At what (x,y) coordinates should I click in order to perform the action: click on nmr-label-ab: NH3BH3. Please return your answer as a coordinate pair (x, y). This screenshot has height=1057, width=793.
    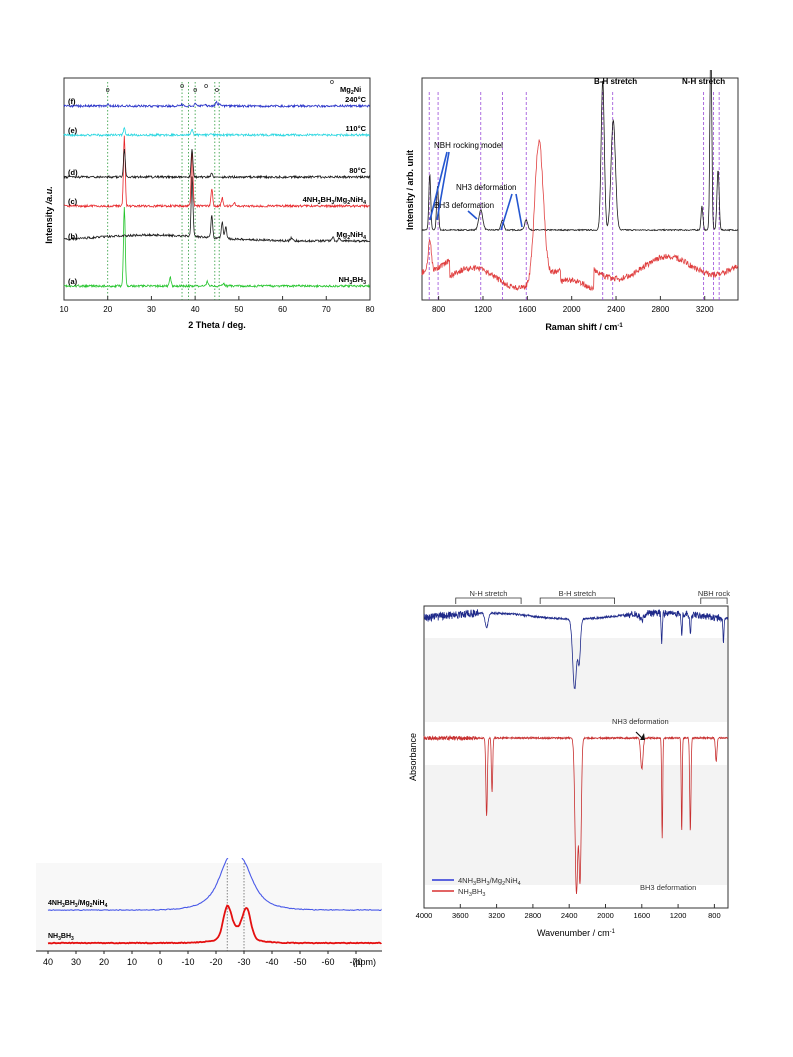
    Looking at the image, I should click on (61, 937).